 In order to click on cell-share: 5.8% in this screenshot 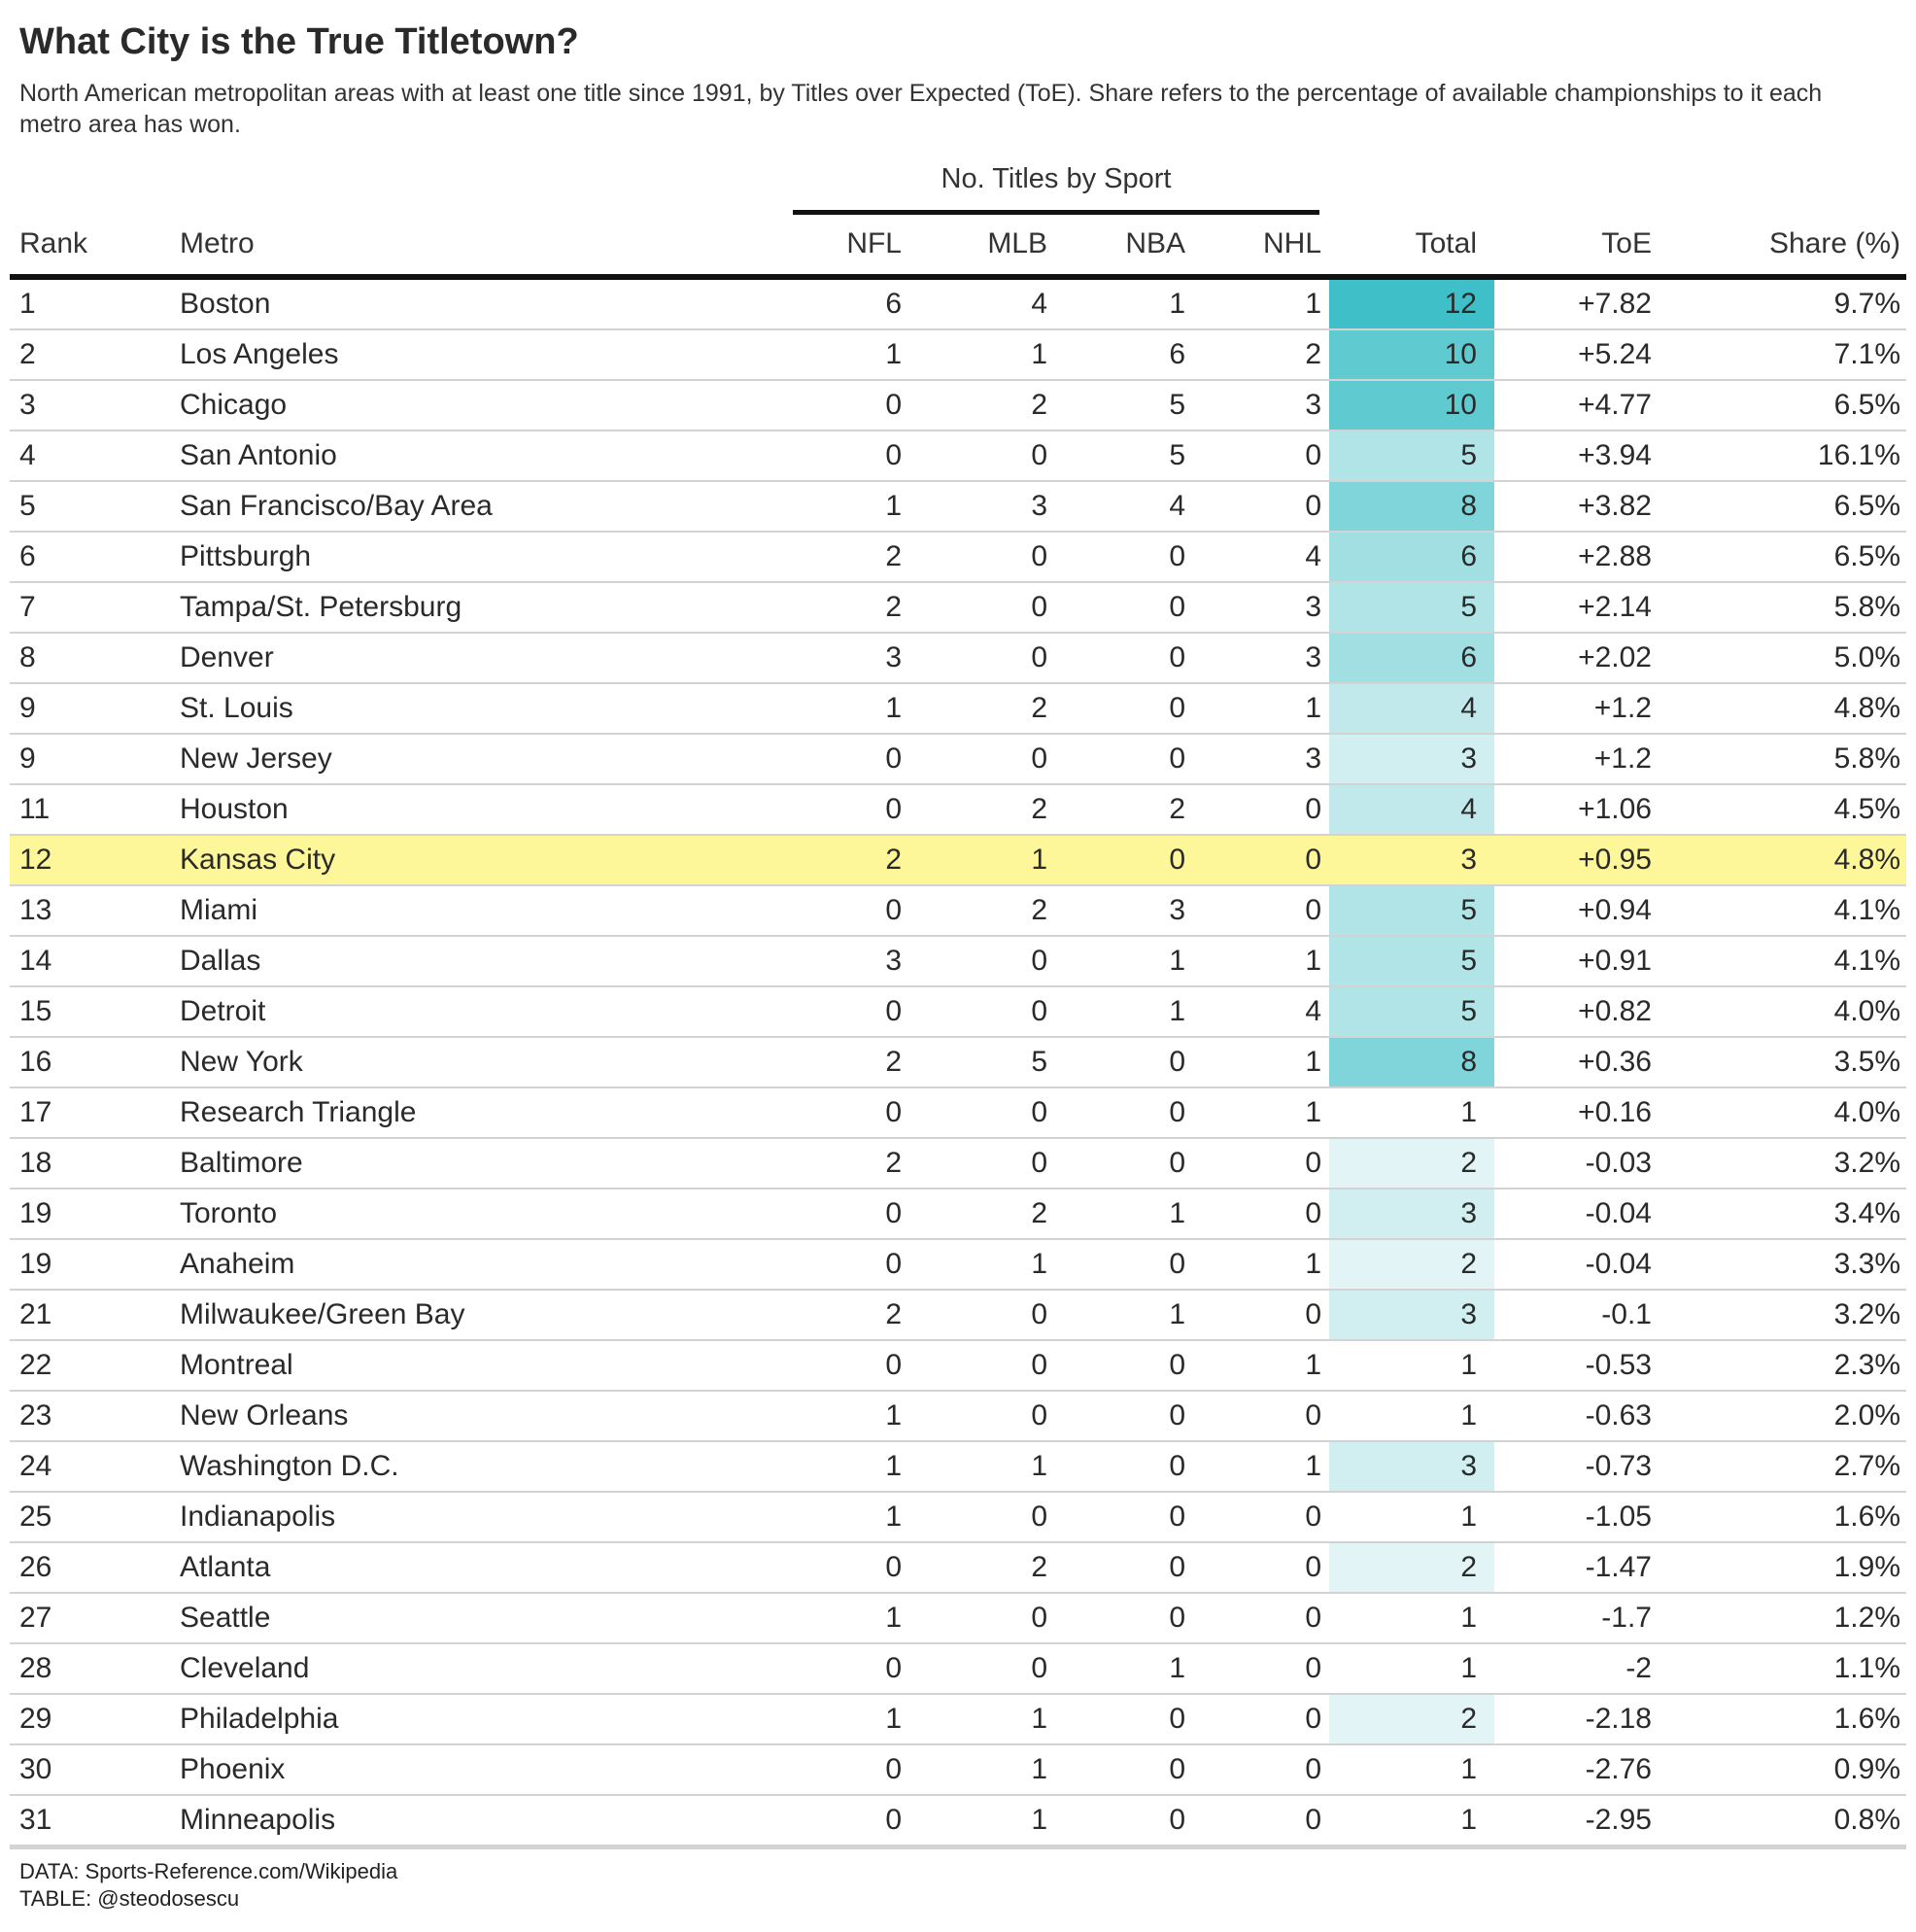, I will do `click(1866, 607)`.